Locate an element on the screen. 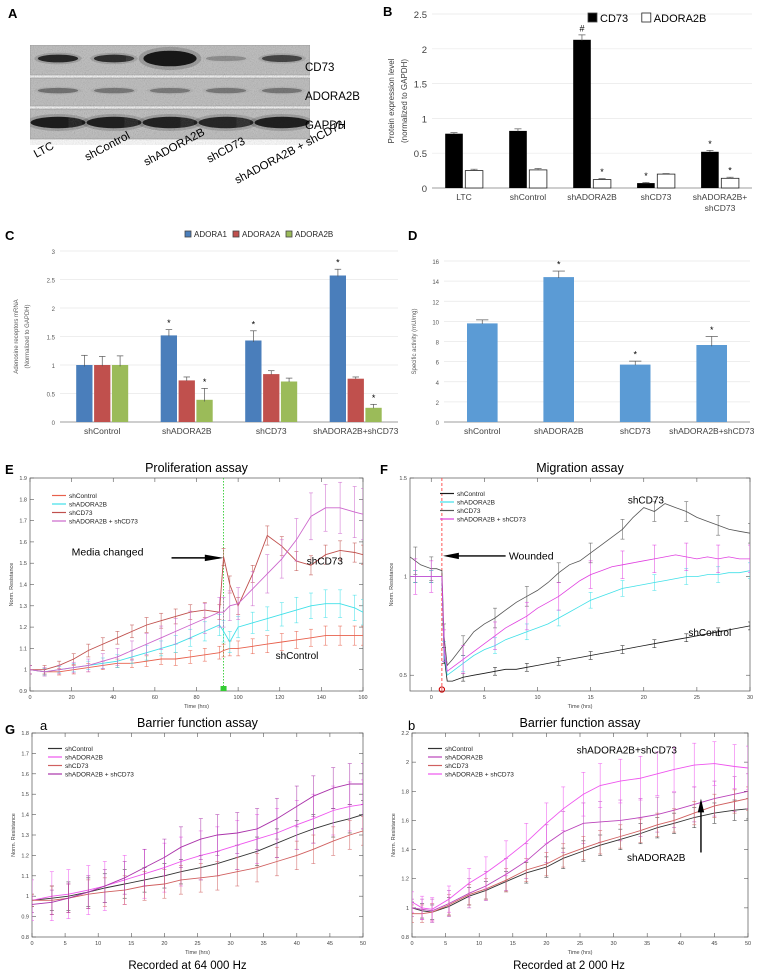 The image size is (760, 980). svg-text: 45 is located at coordinates (330, 944).